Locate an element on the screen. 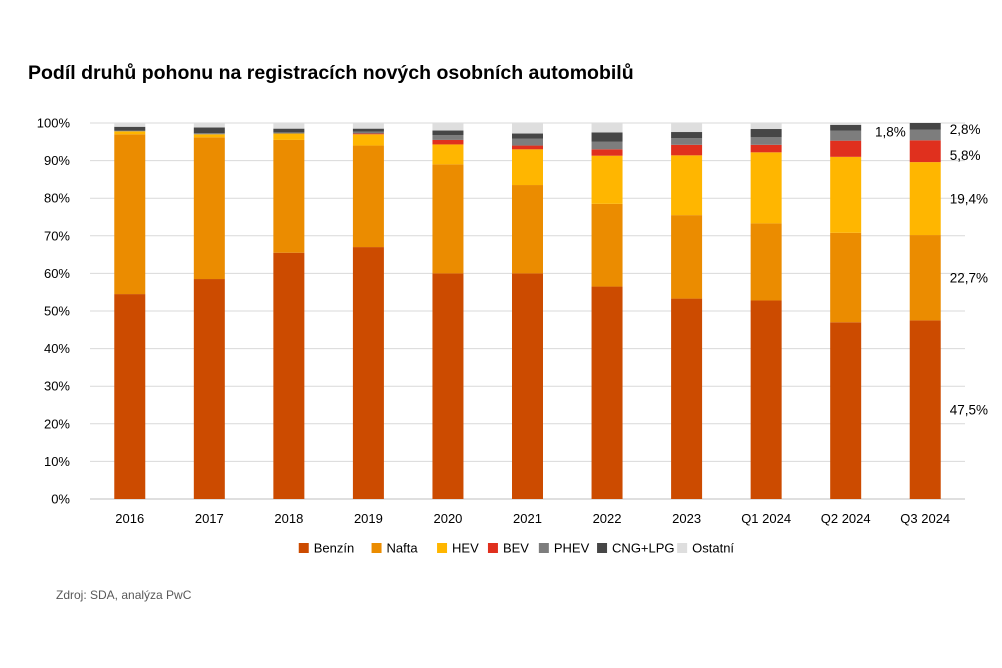  y-tick-label: 20% is located at coordinates (57, 423).